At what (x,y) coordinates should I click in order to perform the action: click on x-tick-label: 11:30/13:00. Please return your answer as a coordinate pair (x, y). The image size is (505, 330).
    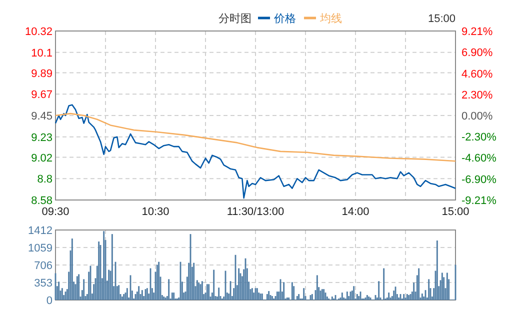
    Looking at the image, I should click on (255, 212).